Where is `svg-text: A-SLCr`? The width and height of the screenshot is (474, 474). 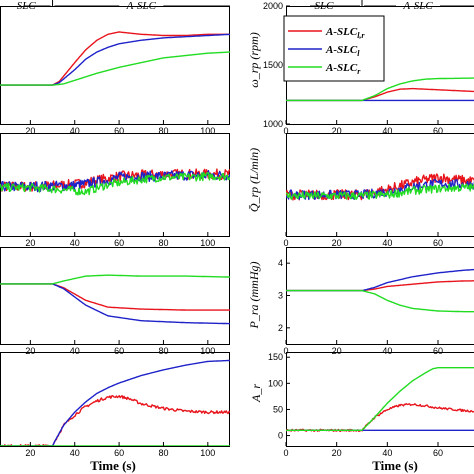 svg-text: A-SLCr is located at coordinates (343, 69).